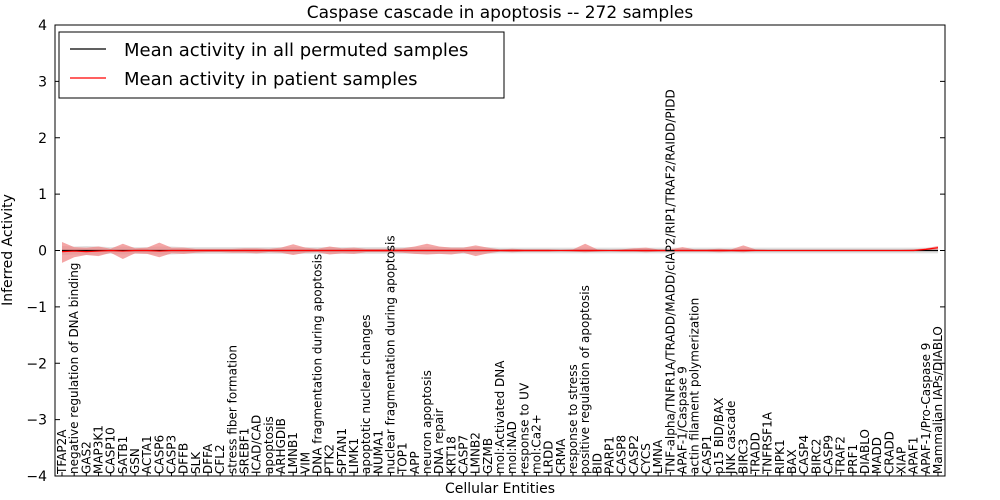 This screenshot has width=1000, height=500. Describe the element at coordinates (658, 456) in the screenshot. I see `x-tick-label: LMNA` at that location.